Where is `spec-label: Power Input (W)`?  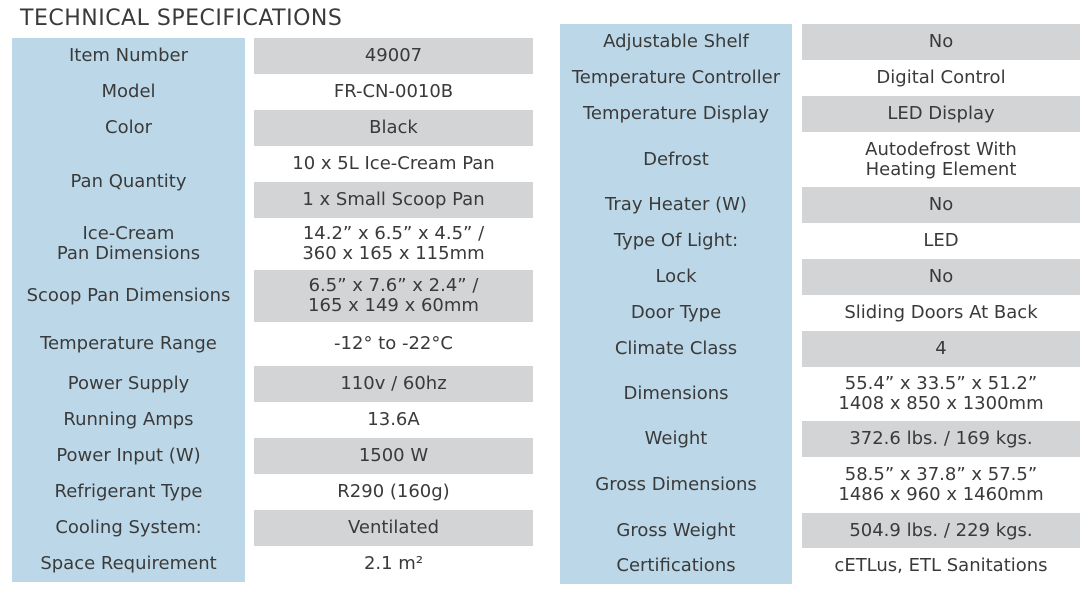
spec-label: Power Input (W) is located at coordinates (128, 455).